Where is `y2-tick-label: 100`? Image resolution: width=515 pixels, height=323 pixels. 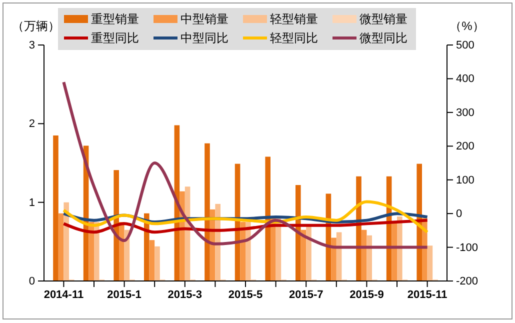
y2-tick-label: 100 is located at coordinates (465, 180).